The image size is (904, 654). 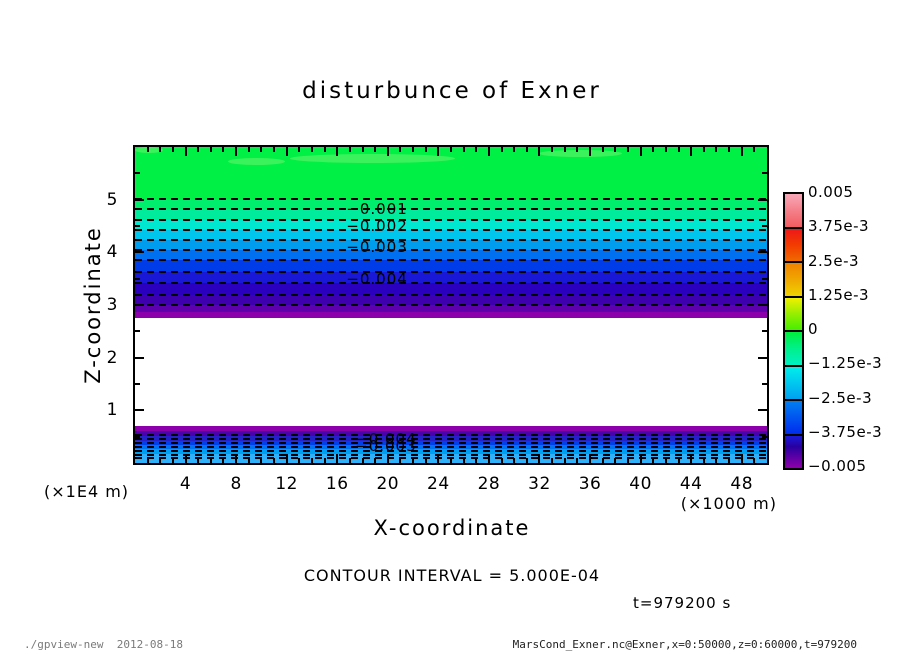 I want to click on y-axis-unit: (×1E4 m), so click(x=87, y=491).